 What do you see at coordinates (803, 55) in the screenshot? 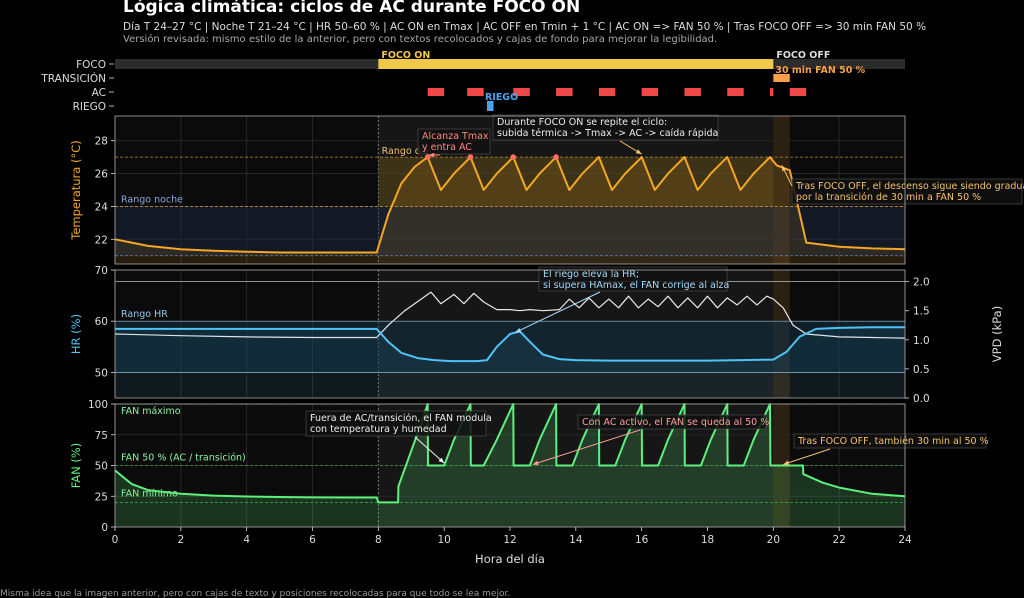
I see `foco-off-label: FOCO OFF` at bounding box center [803, 55].